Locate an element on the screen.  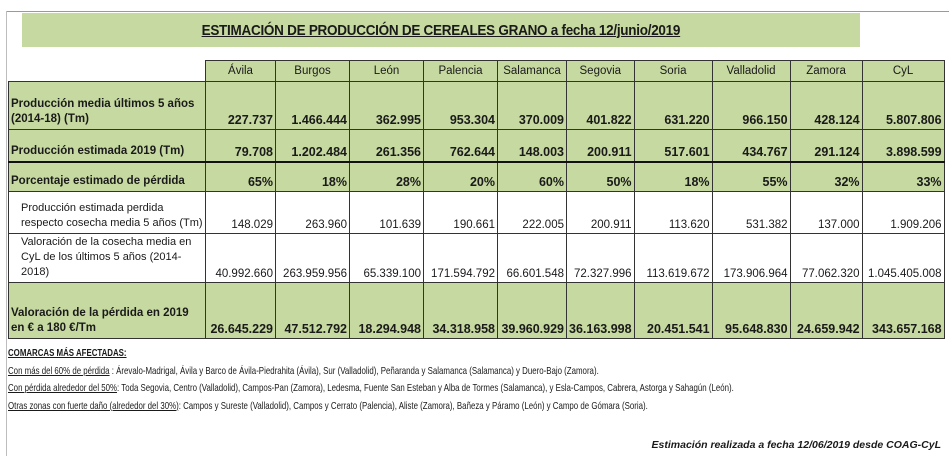
table-cell: 343.657.168 is located at coordinates (903, 310).